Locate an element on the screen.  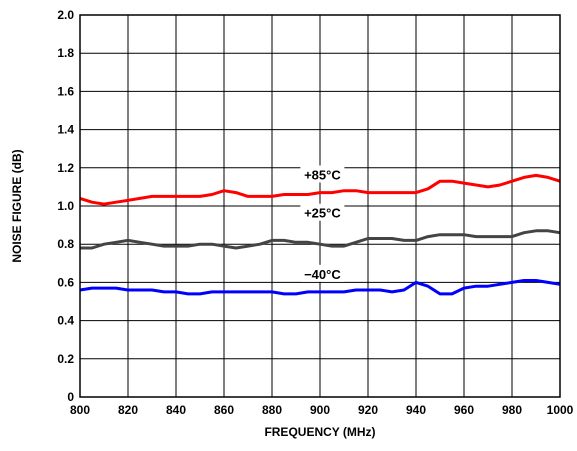
x-tick-label: 820 is located at coordinates (128, 410).